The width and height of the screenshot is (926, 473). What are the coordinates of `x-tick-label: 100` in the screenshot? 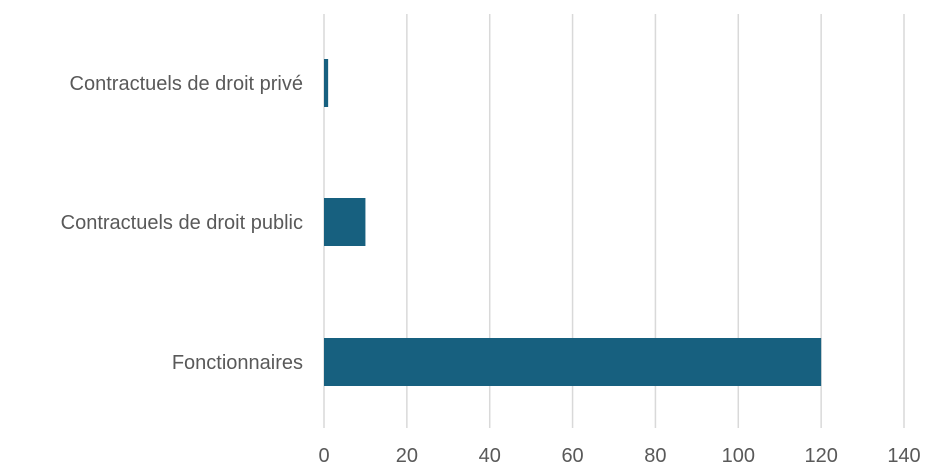 It's located at (738, 456).